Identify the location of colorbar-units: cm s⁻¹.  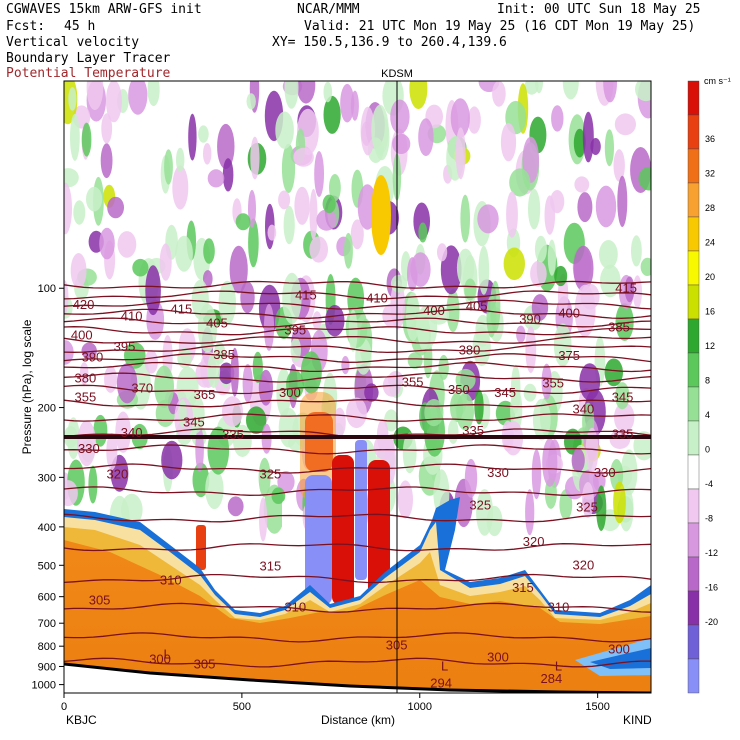
(717, 81).